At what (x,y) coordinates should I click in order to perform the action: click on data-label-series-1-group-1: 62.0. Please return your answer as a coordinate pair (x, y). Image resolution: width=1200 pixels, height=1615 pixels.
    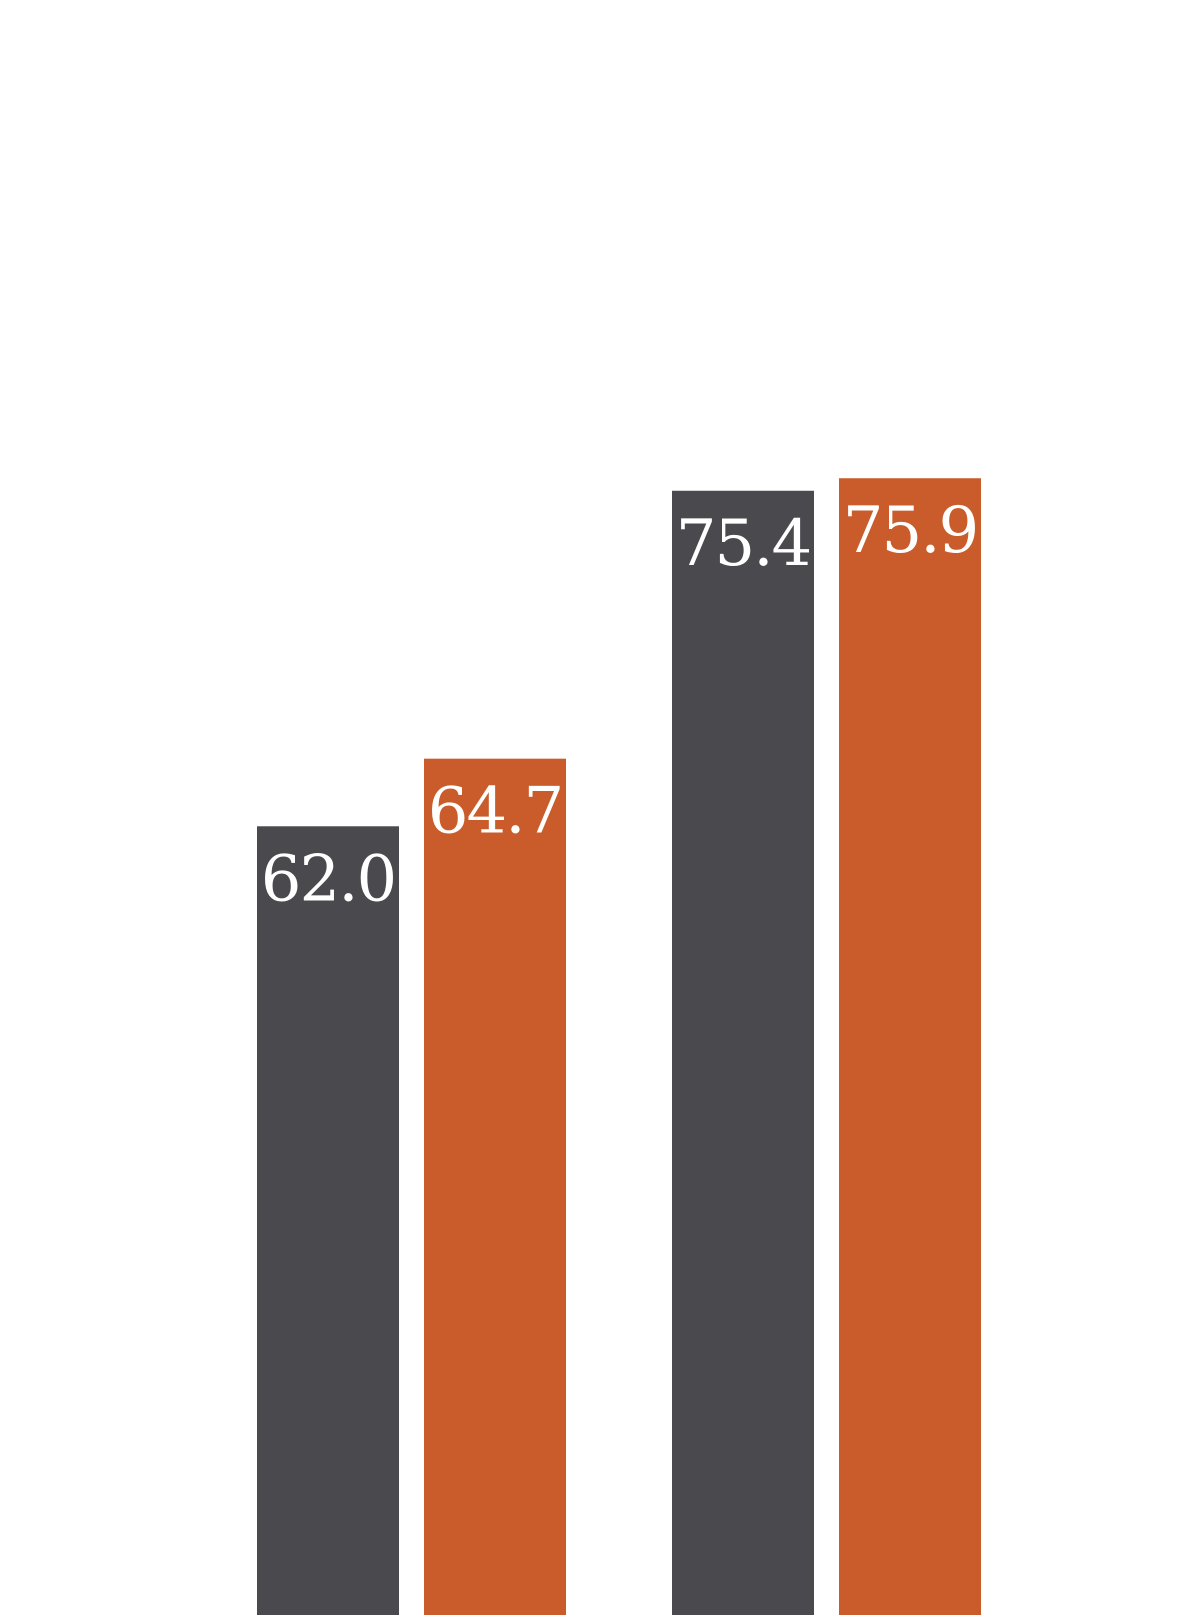
    Looking at the image, I should click on (328, 879).